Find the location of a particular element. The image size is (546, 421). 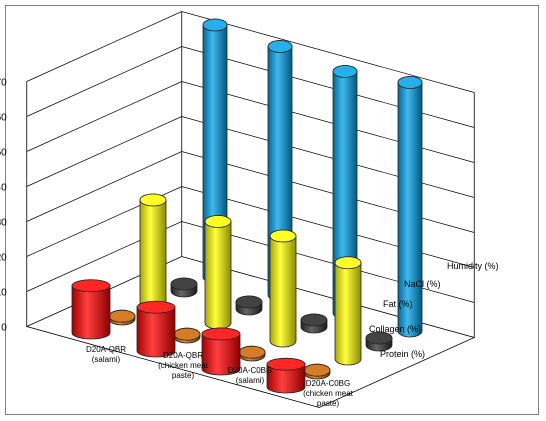

series-label: Protein (%) is located at coordinates (402, 354).